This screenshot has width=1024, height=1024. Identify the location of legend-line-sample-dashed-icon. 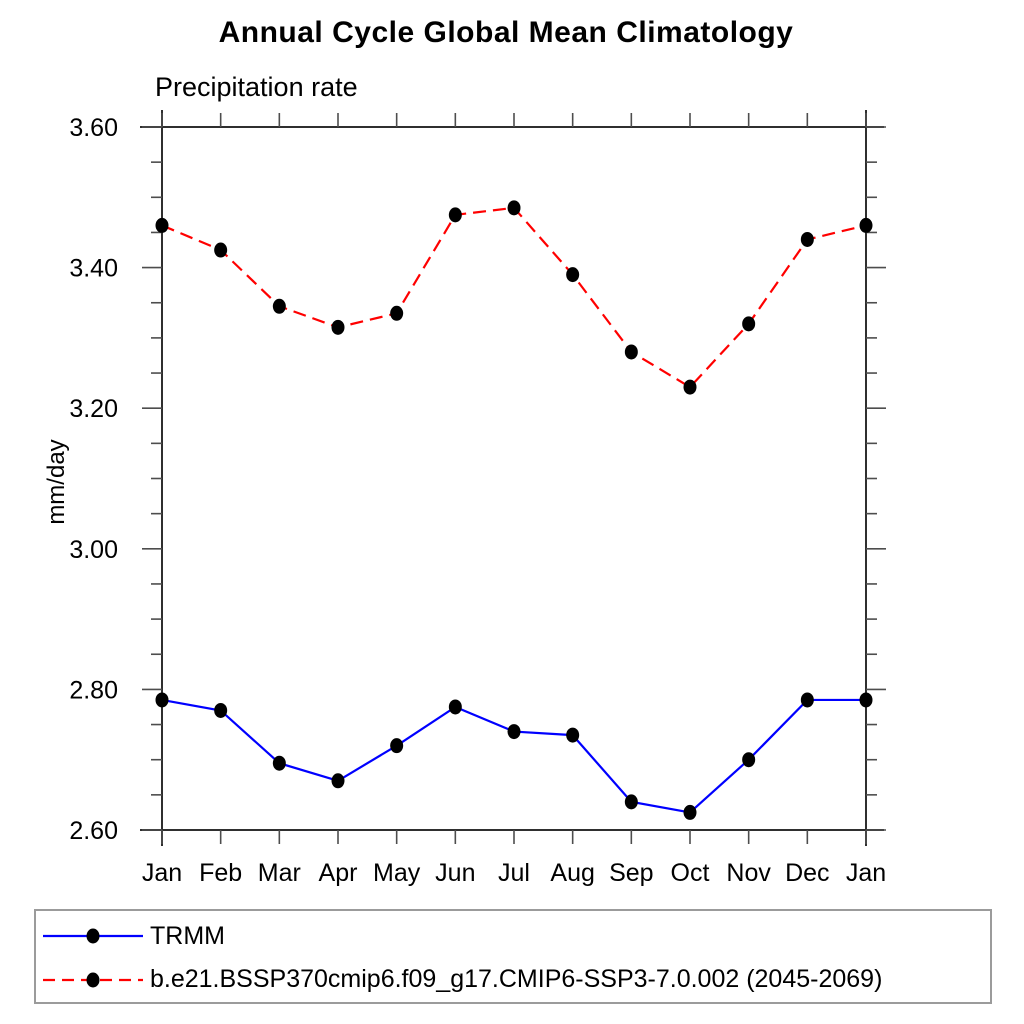
(93, 980).